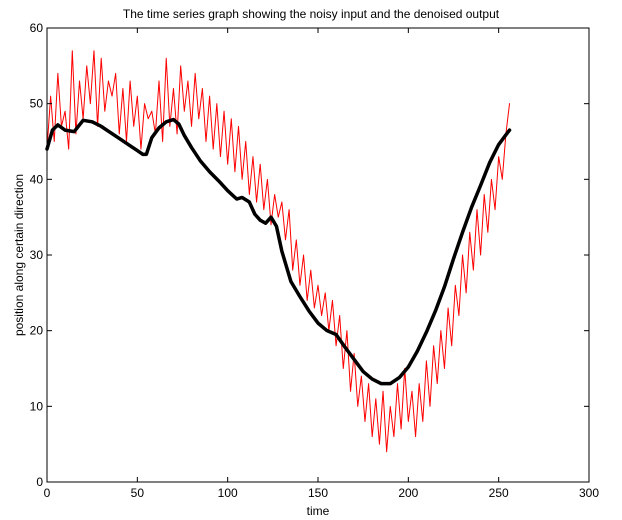 Image resolution: width=622 pixels, height=520 pixels. What do you see at coordinates (37, 28) in the screenshot?
I see `y-tick-label: 60` at bounding box center [37, 28].